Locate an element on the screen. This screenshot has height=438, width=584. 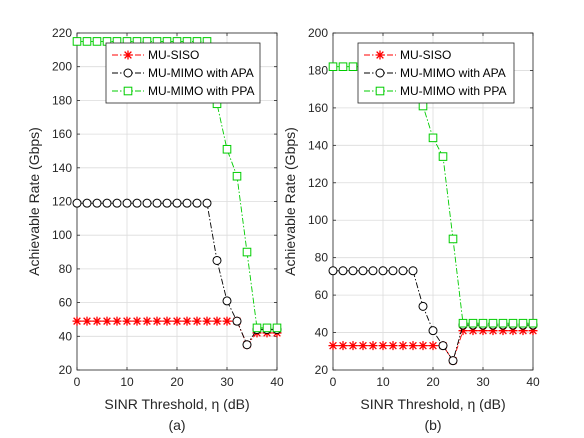
y-tick-label: 120 is located at coordinates (62, 202).